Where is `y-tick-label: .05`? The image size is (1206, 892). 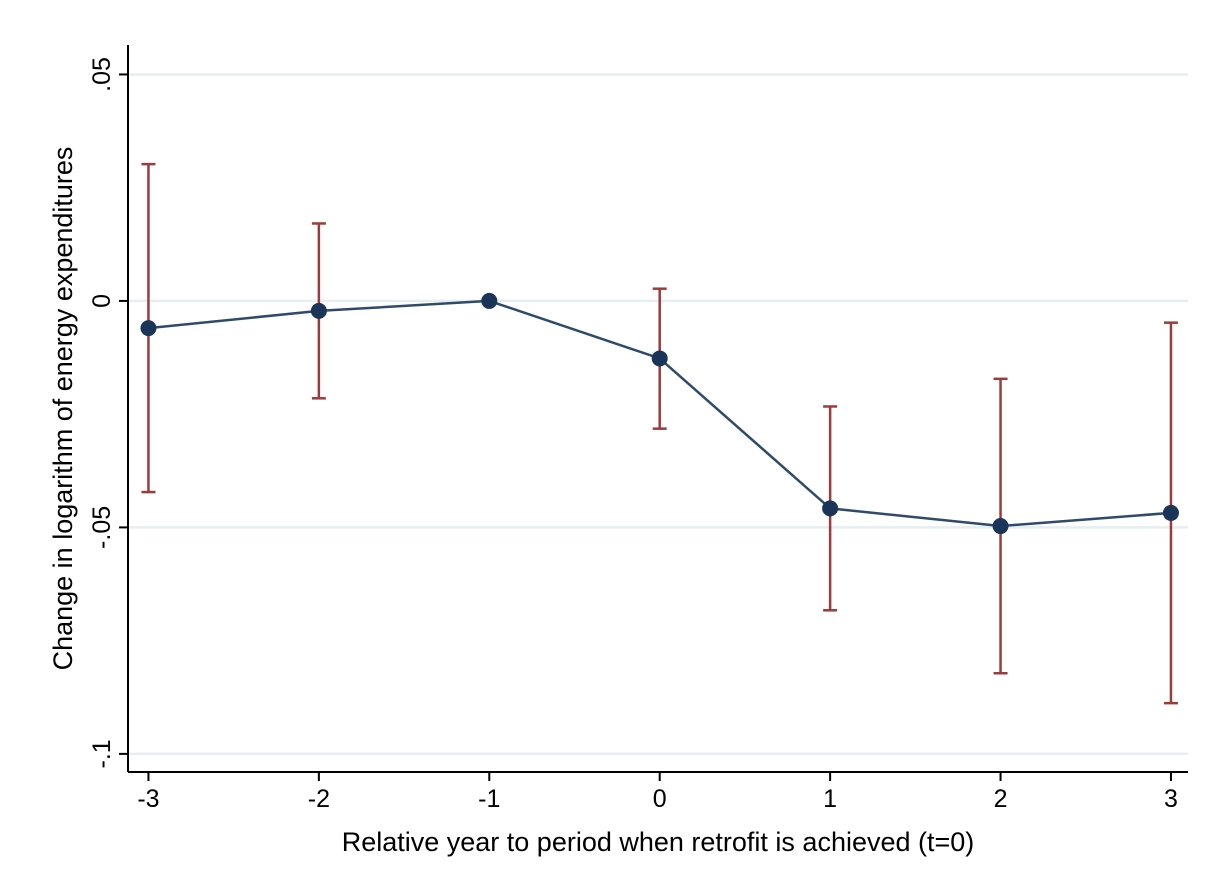
y-tick-label: .05 is located at coordinates (102, 74).